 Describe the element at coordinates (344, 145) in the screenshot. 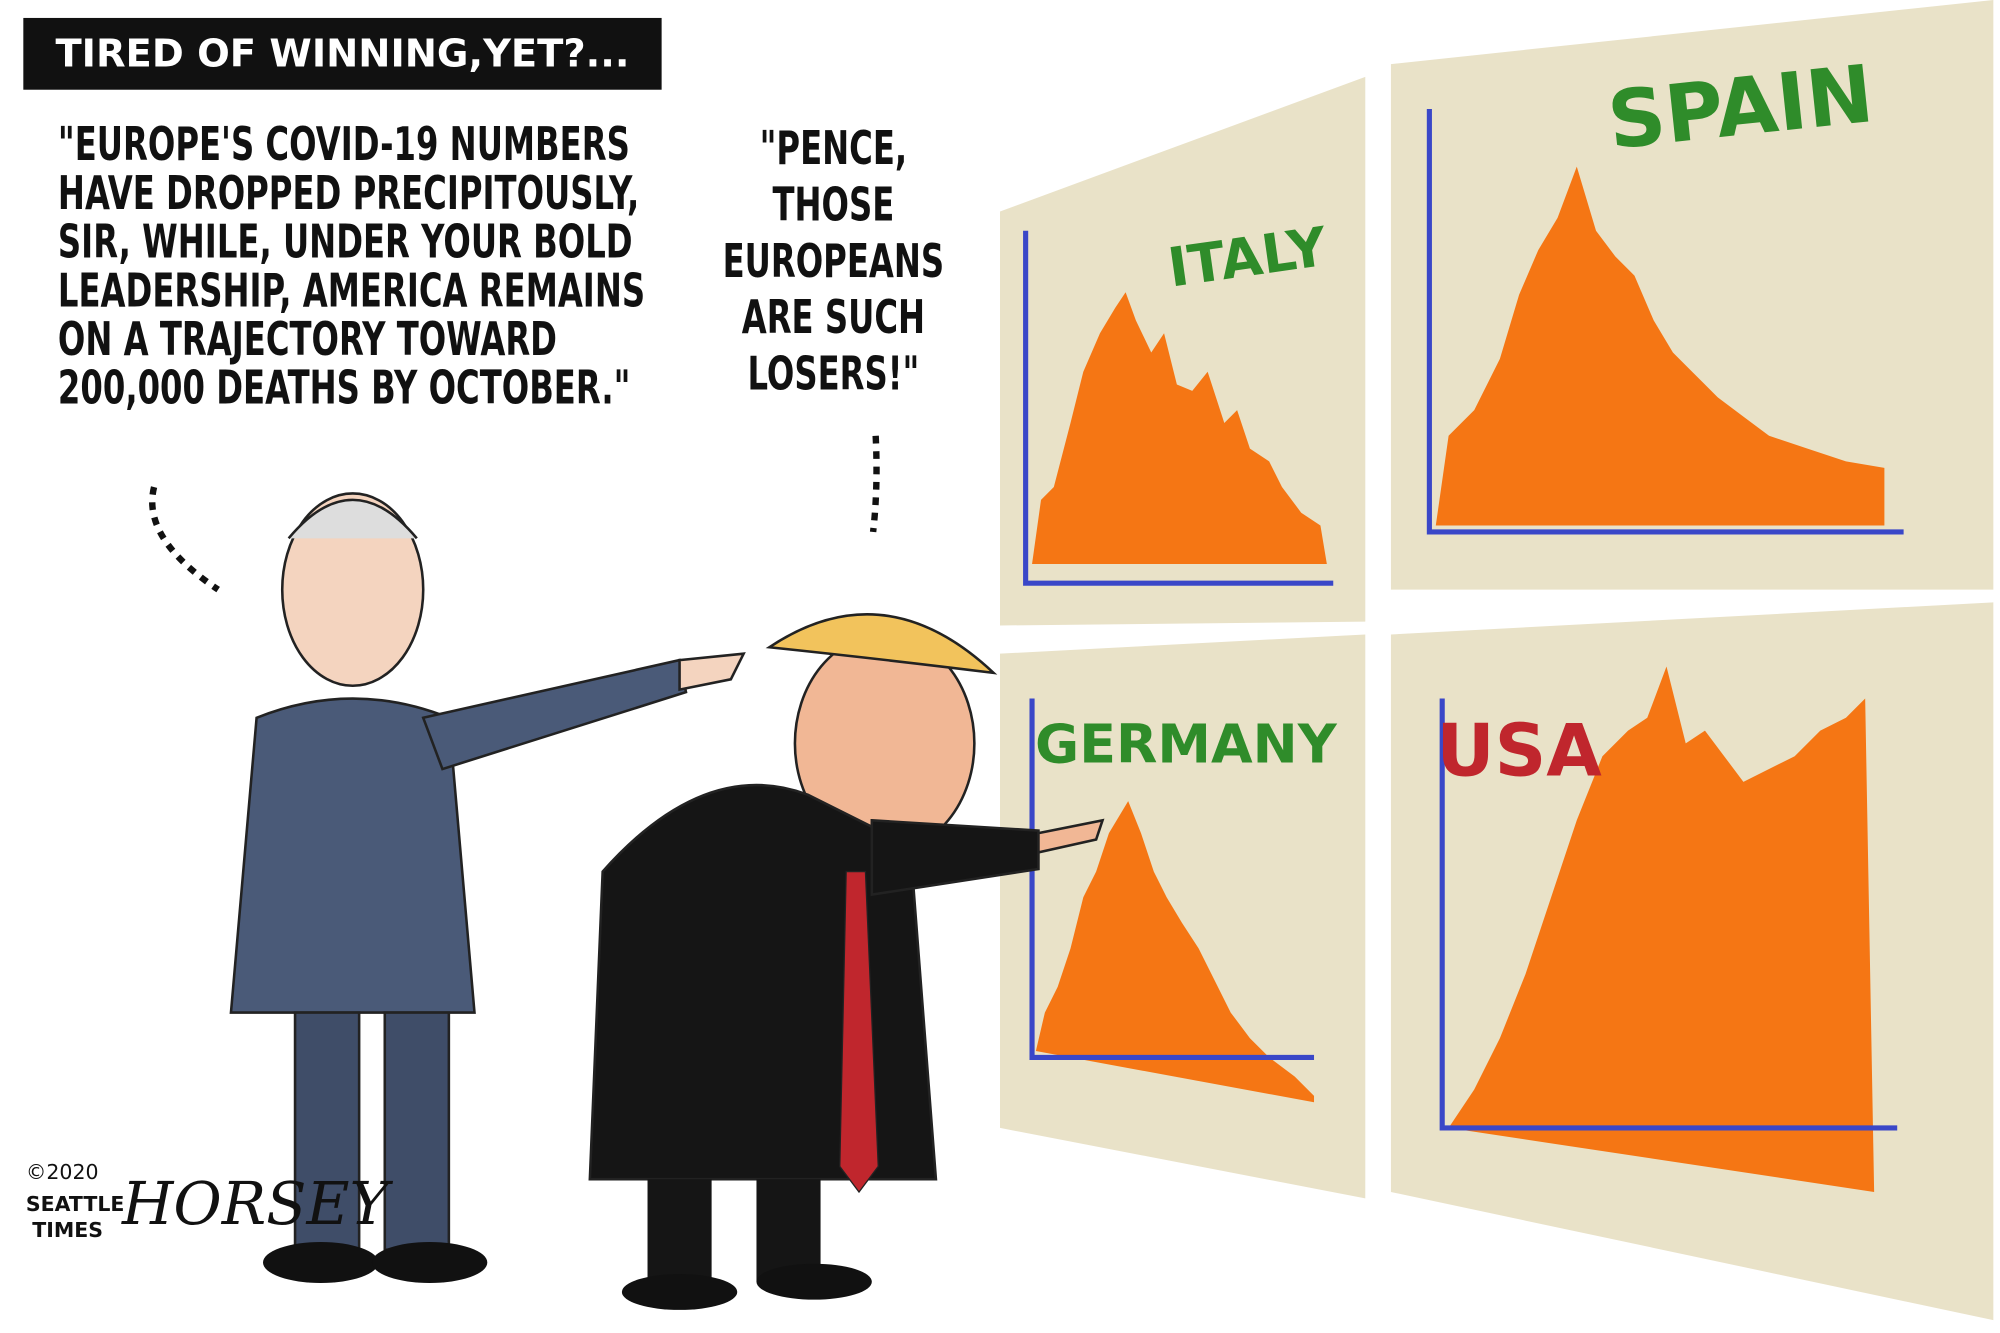

I see `speech-line: "EUROPE'S COVID-19 NUMBERS` at that location.